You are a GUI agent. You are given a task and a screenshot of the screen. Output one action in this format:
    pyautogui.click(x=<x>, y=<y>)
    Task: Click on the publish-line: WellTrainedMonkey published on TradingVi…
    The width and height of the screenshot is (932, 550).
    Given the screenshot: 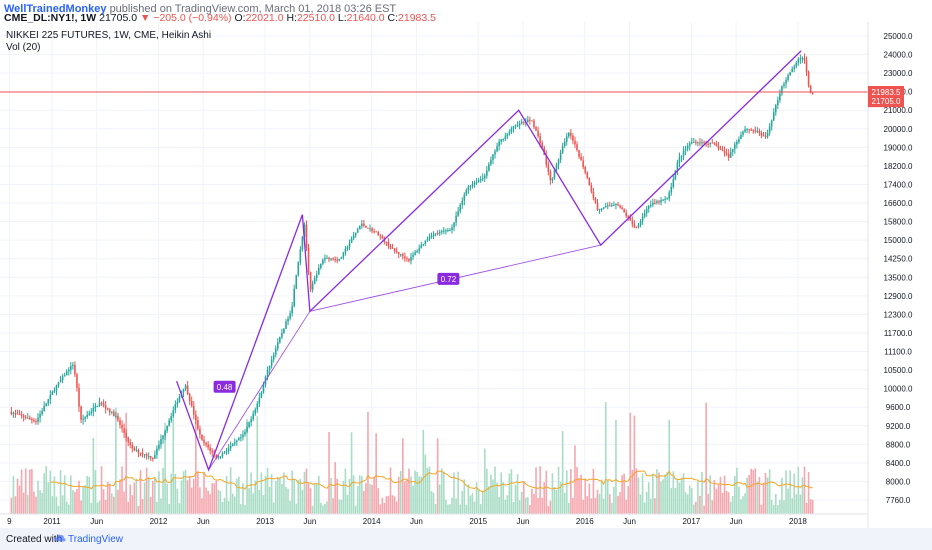 What is the action you would take?
    pyautogui.click(x=200, y=9)
    